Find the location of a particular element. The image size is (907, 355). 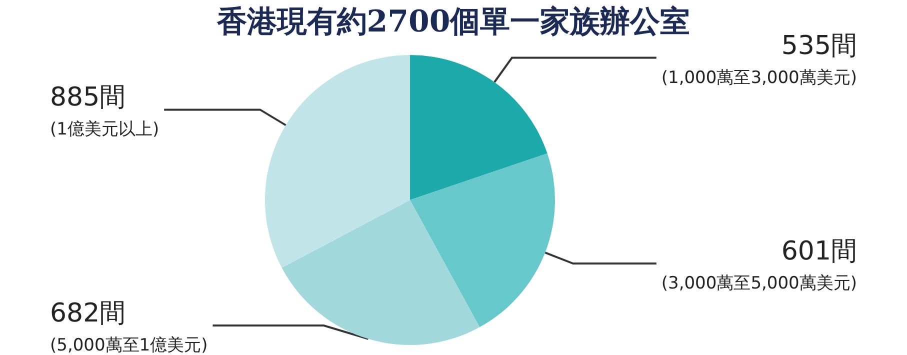

data-label: 885間 is located at coordinates (88, 97).